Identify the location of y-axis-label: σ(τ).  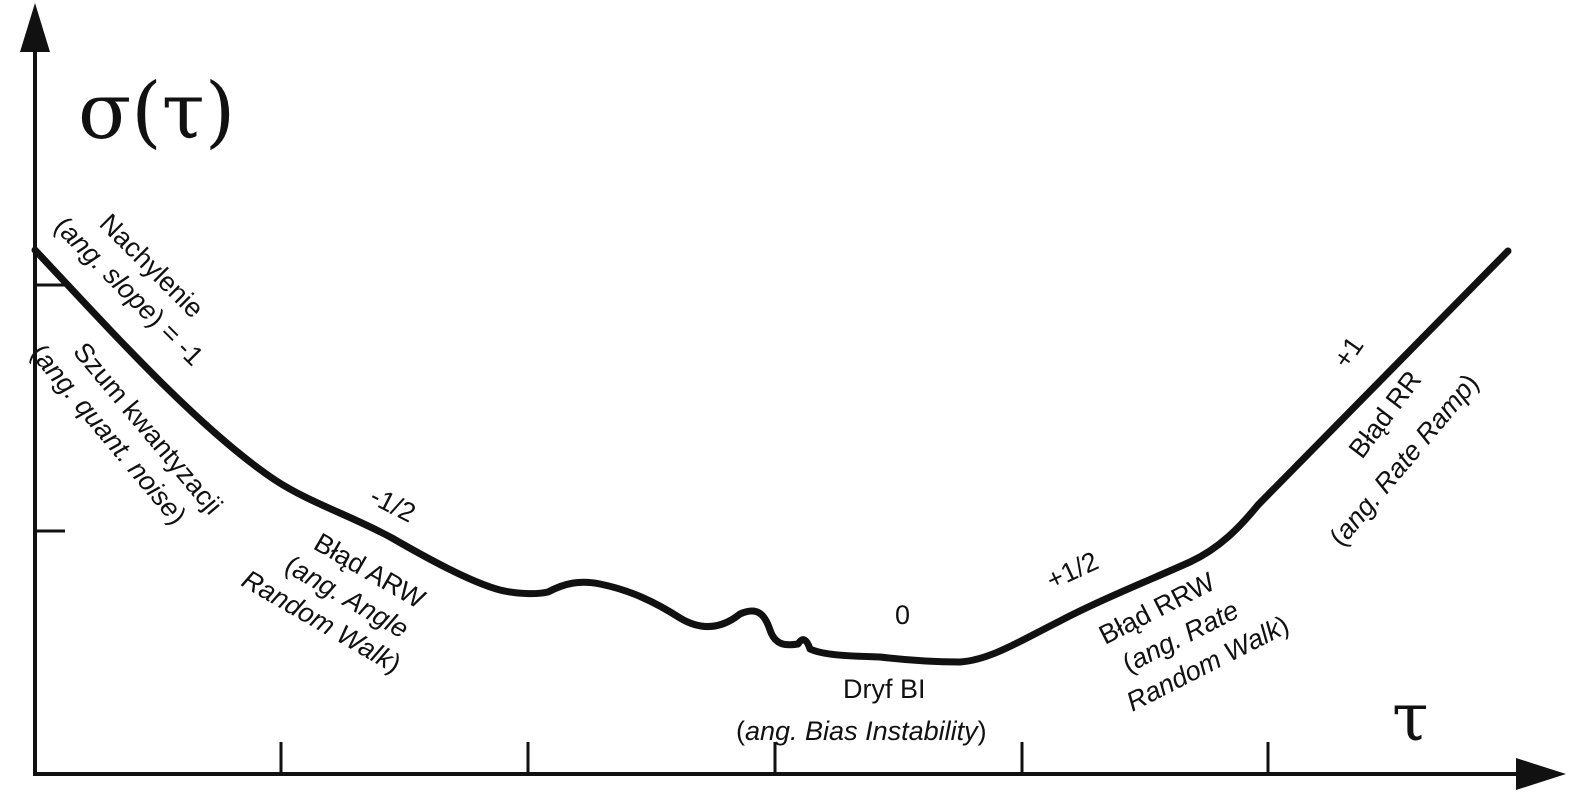
(156, 112).